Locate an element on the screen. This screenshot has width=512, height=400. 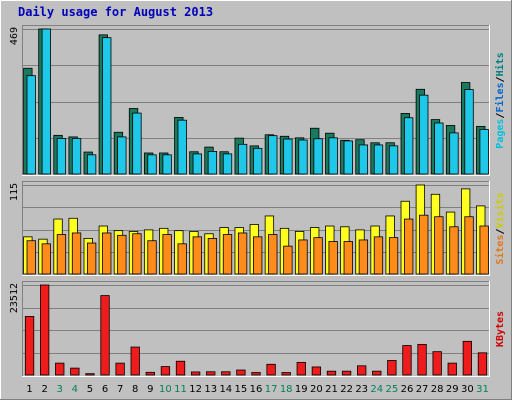
panel-legend: KBytes is located at coordinates (500, 329).